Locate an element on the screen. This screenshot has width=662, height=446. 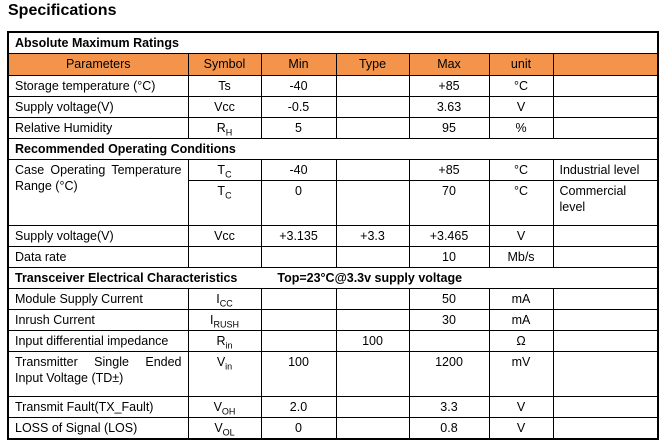
note-cell: Industrial level is located at coordinates (605, 170).